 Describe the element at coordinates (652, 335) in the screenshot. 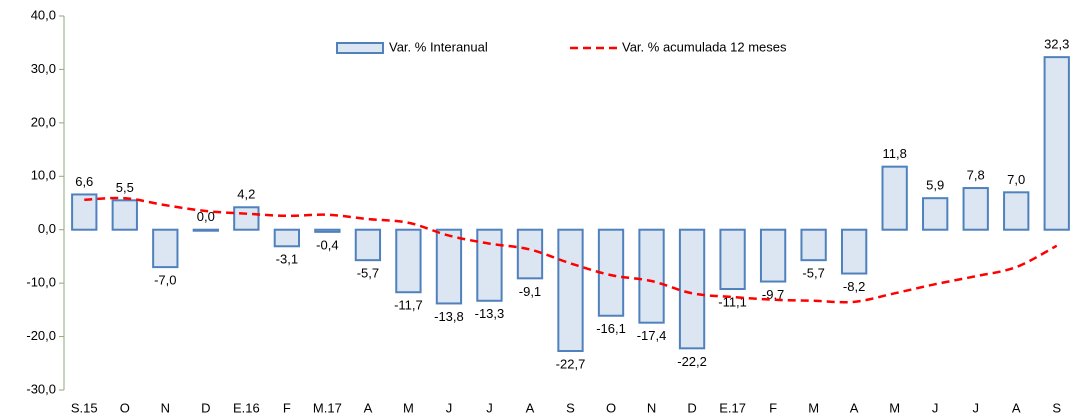

I see `value-label: -17,4` at that location.